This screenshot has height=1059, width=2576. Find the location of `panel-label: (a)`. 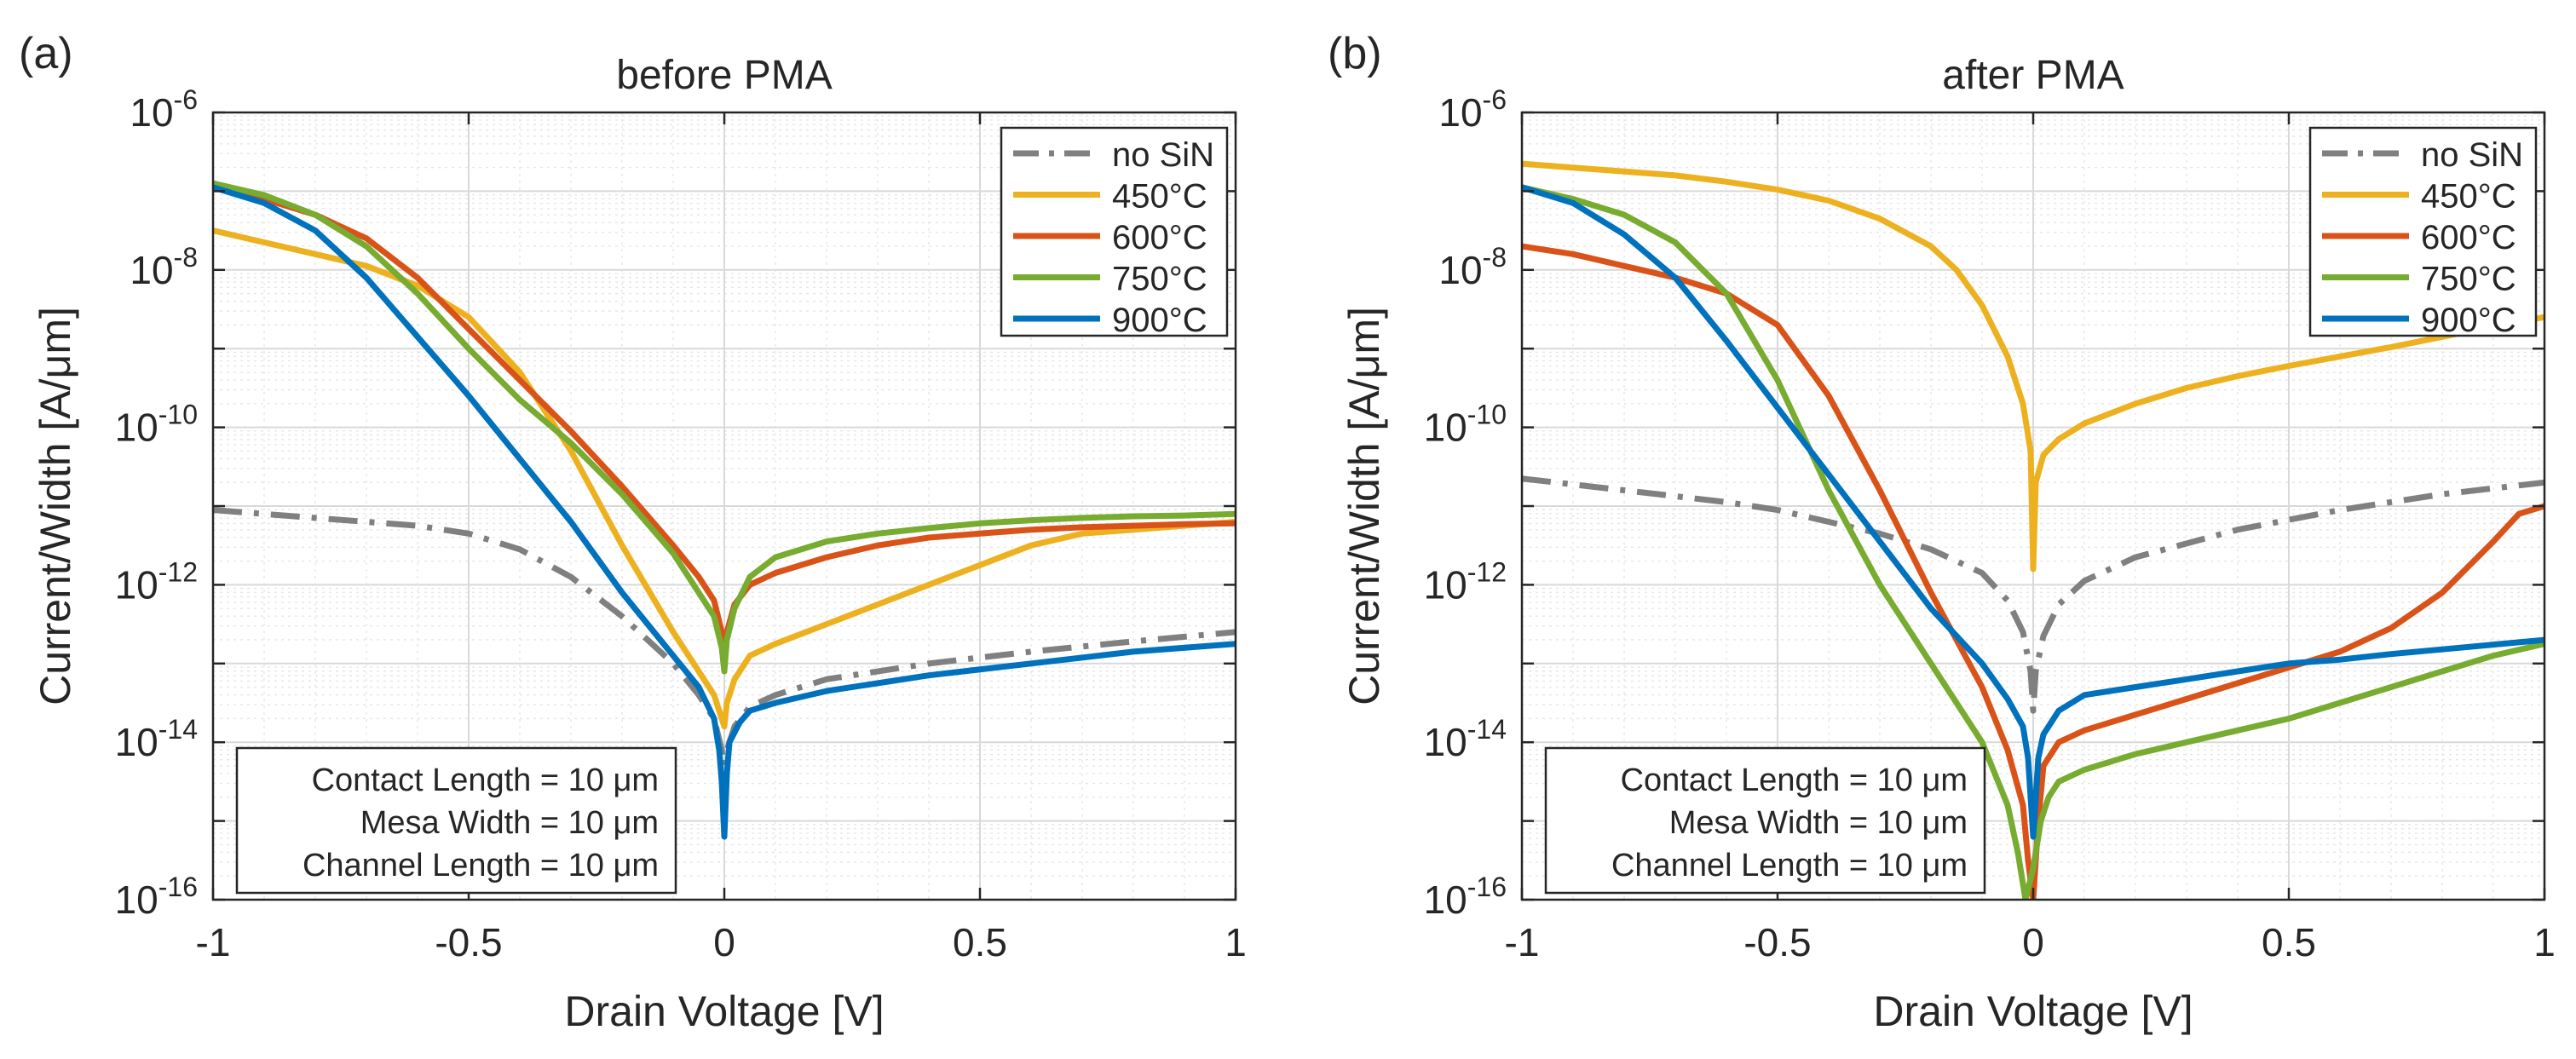

panel-label: (a) is located at coordinates (46, 54).